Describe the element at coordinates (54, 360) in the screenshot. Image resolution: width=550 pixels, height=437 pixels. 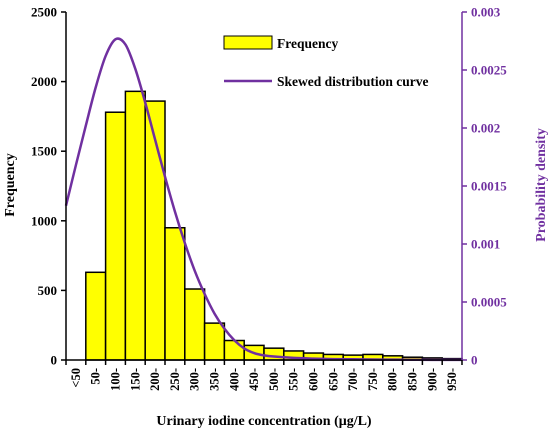
I see `y-tick-label: 0` at that location.